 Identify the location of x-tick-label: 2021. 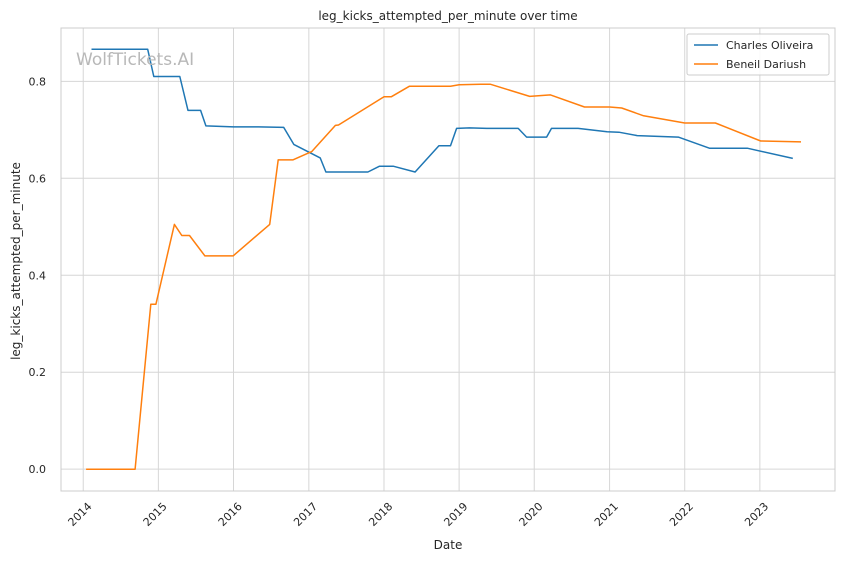
(606, 514).